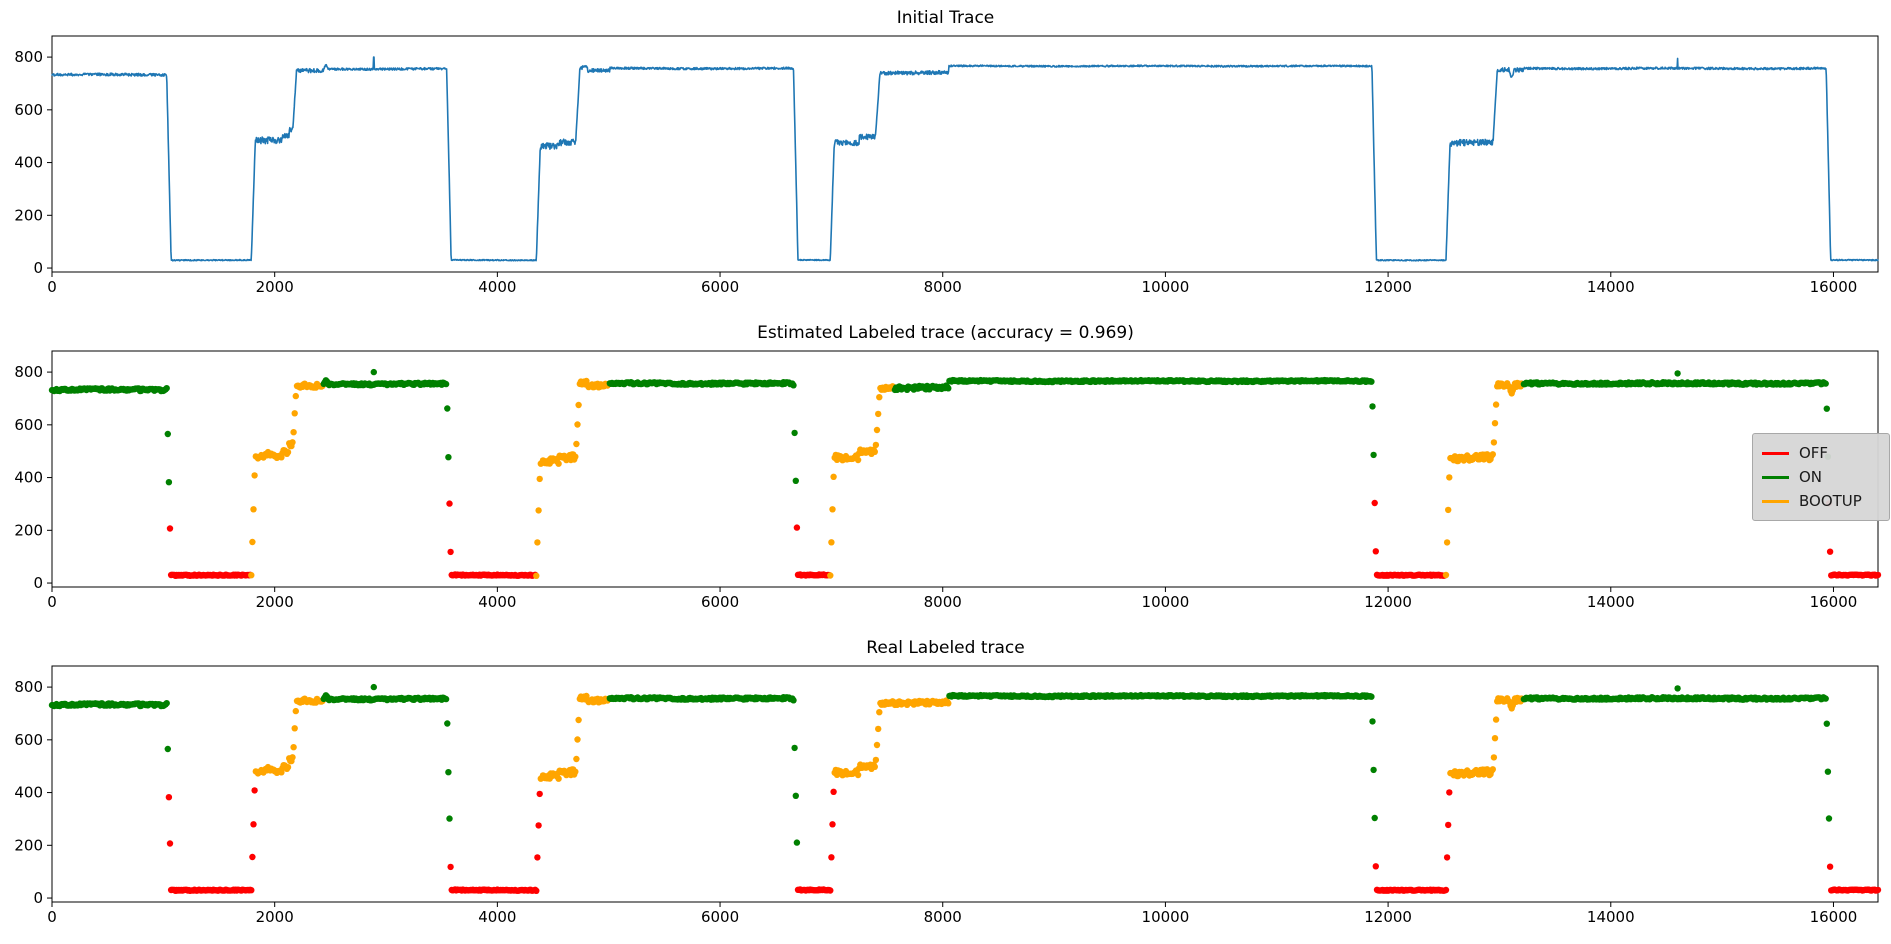 The height and width of the screenshot is (944, 1891). What do you see at coordinates (1775, 501) in the screenshot?
I see `legend-line-bootup` at bounding box center [1775, 501].